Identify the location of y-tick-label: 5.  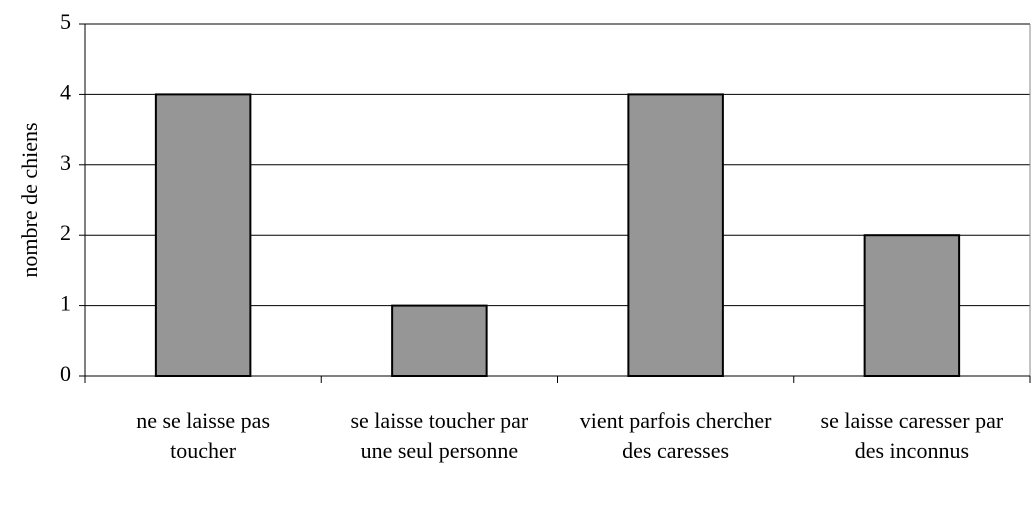
(65, 21).